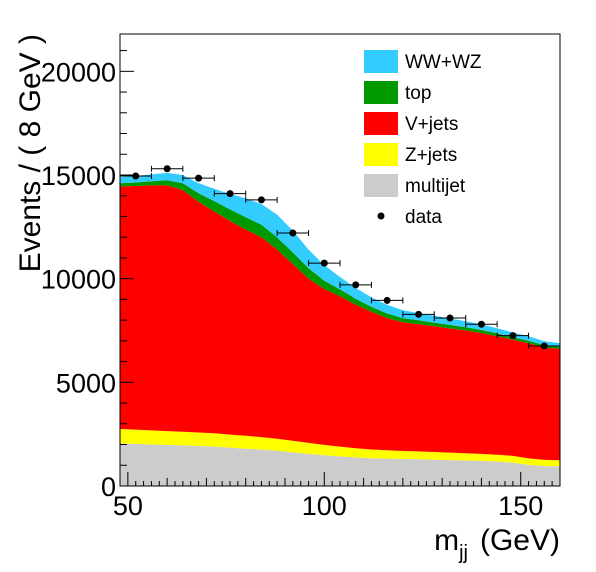  What do you see at coordinates (324, 506) in the screenshot?
I see `x-tick-label: 100` at bounding box center [324, 506].